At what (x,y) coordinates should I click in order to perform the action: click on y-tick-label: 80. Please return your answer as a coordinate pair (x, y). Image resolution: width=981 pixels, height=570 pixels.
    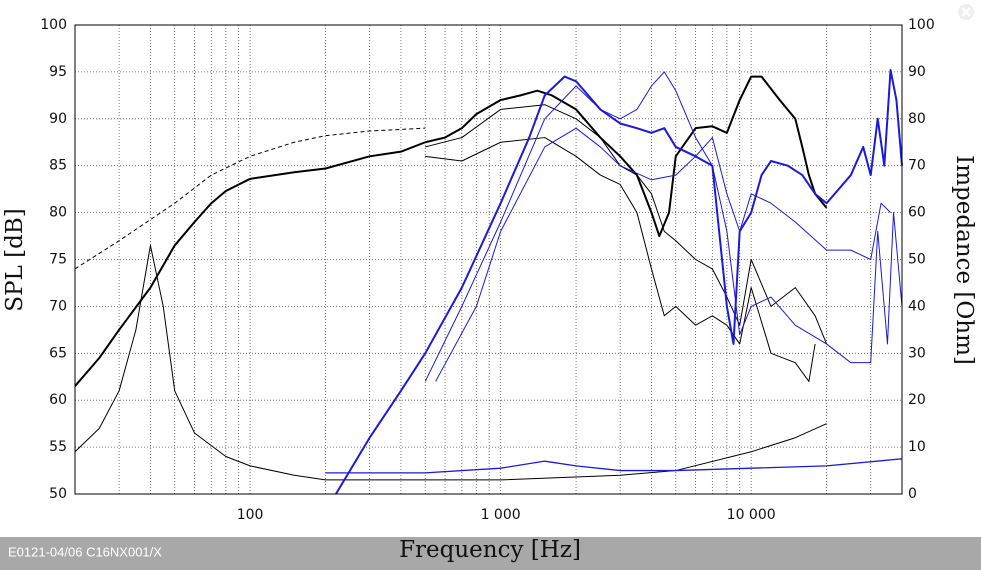
    Looking at the image, I should click on (58, 213).